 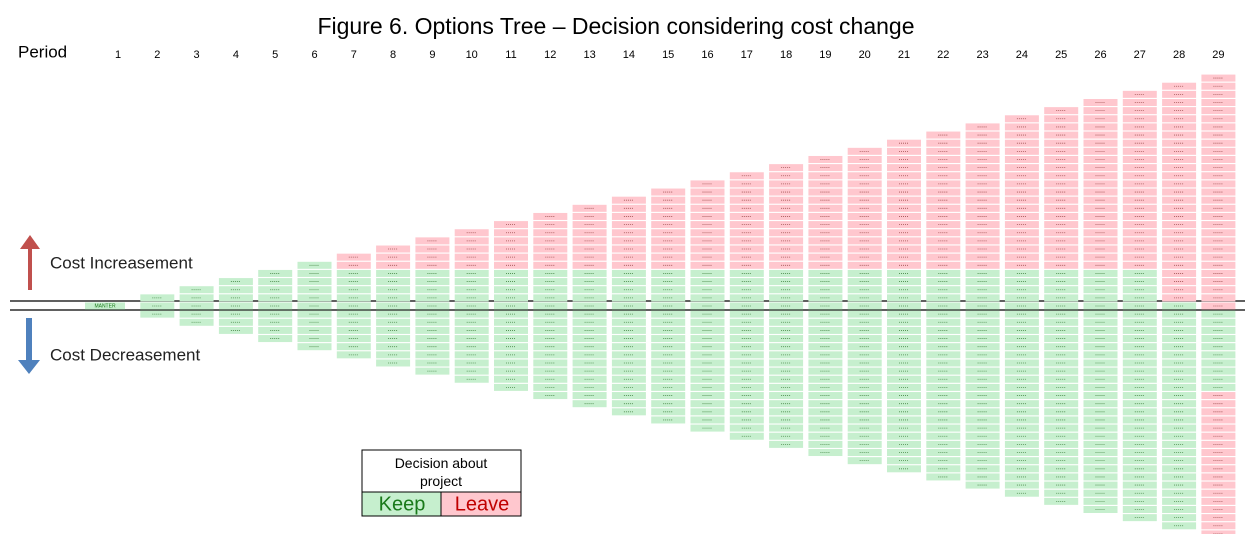 What do you see at coordinates (121, 262) in the screenshot?
I see `up-label: Cost Increasement` at bounding box center [121, 262].